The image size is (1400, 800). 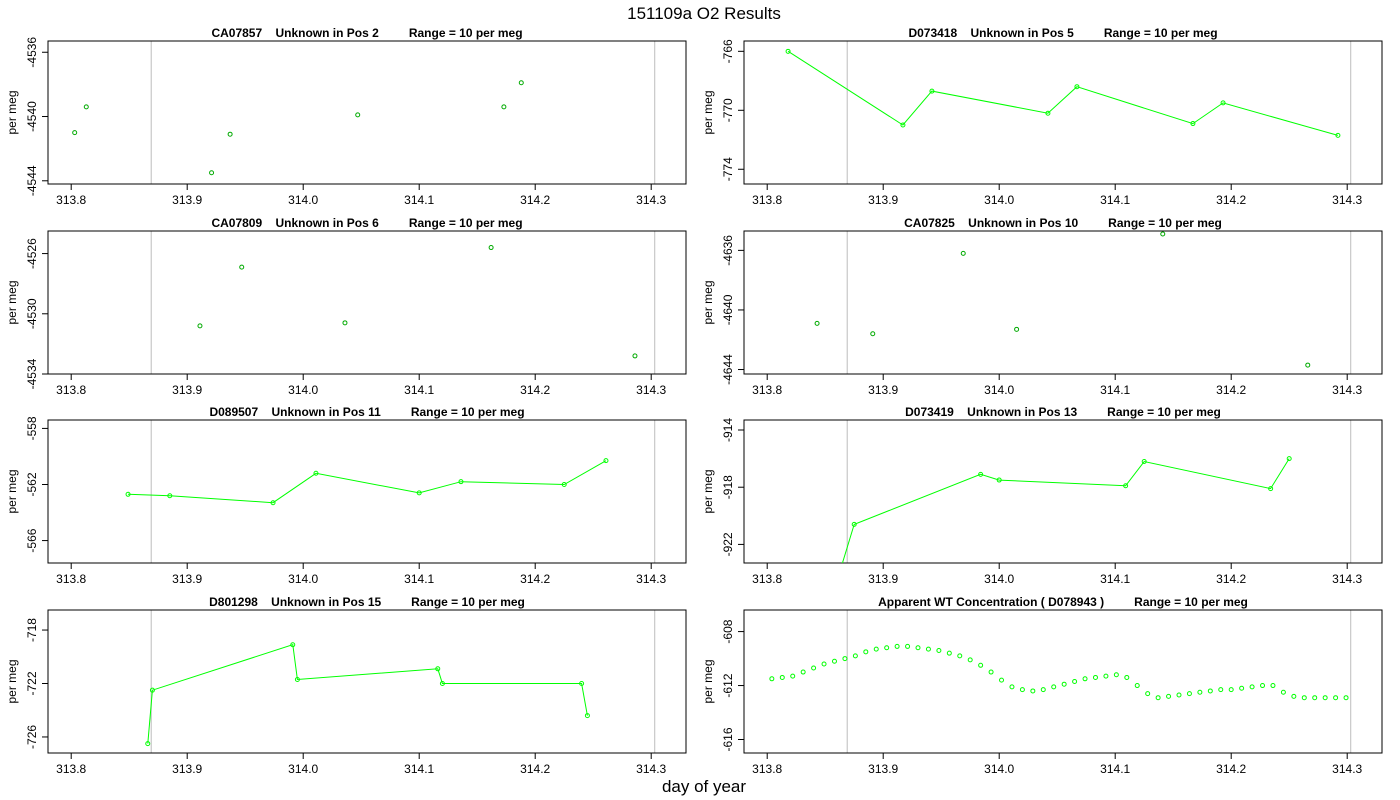 I want to click on y-tick-label: -566, so click(x=32, y=540).